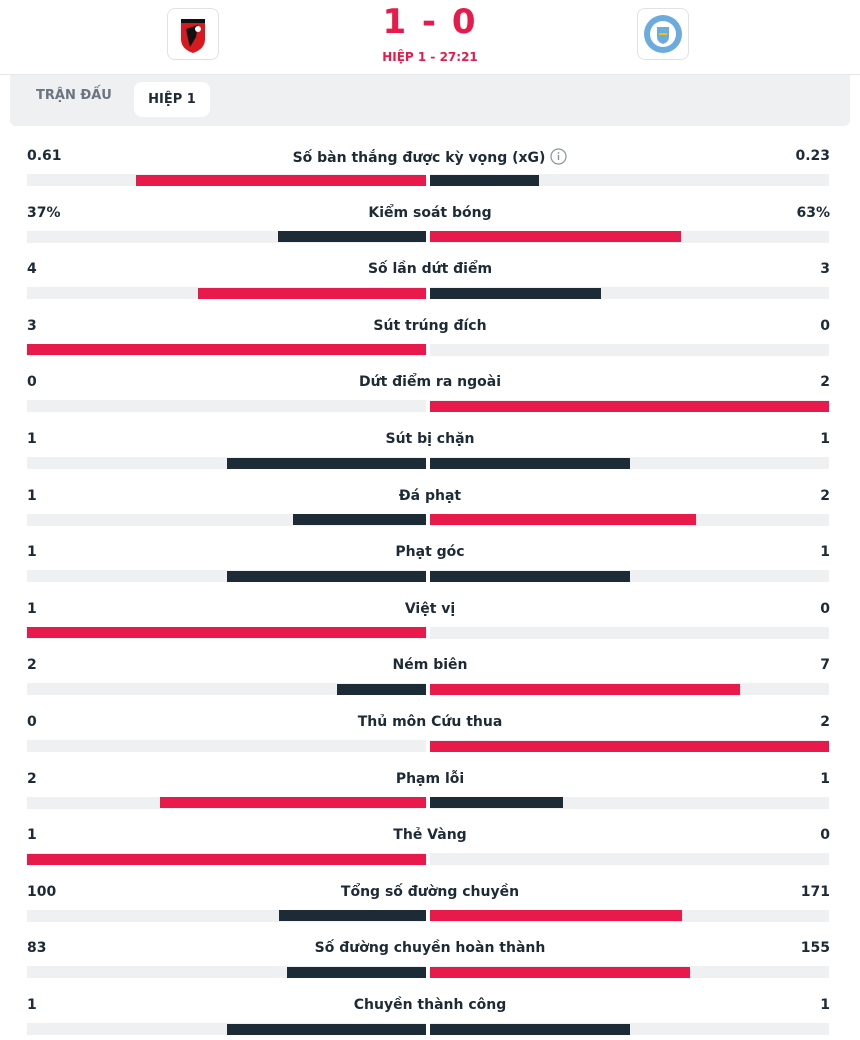  Describe the element at coordinates (430, 100) in the screenshot. I see `tab-bar: TRẬN ĐẤU HIỆP 1` at that location.